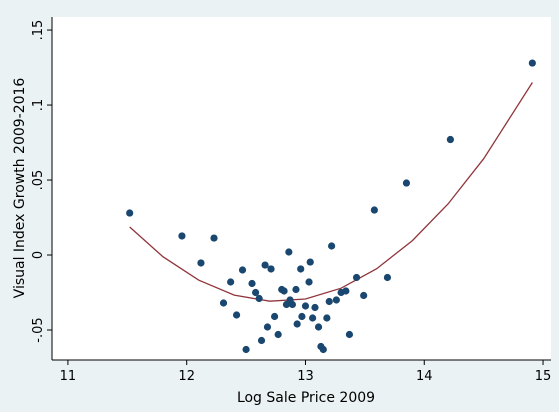 The height and width of the screenshot is (412, 559). I want to click on x-tick-label: 11, so click(68, 376).